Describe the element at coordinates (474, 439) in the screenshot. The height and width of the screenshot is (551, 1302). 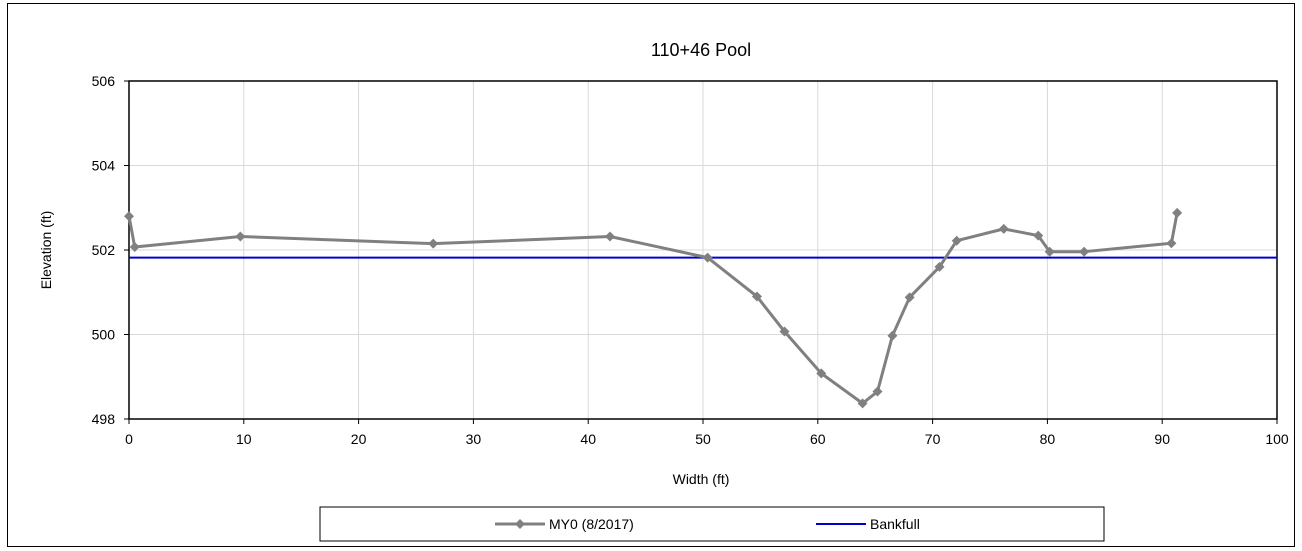
I see `x-tick-label: 30` at that location.